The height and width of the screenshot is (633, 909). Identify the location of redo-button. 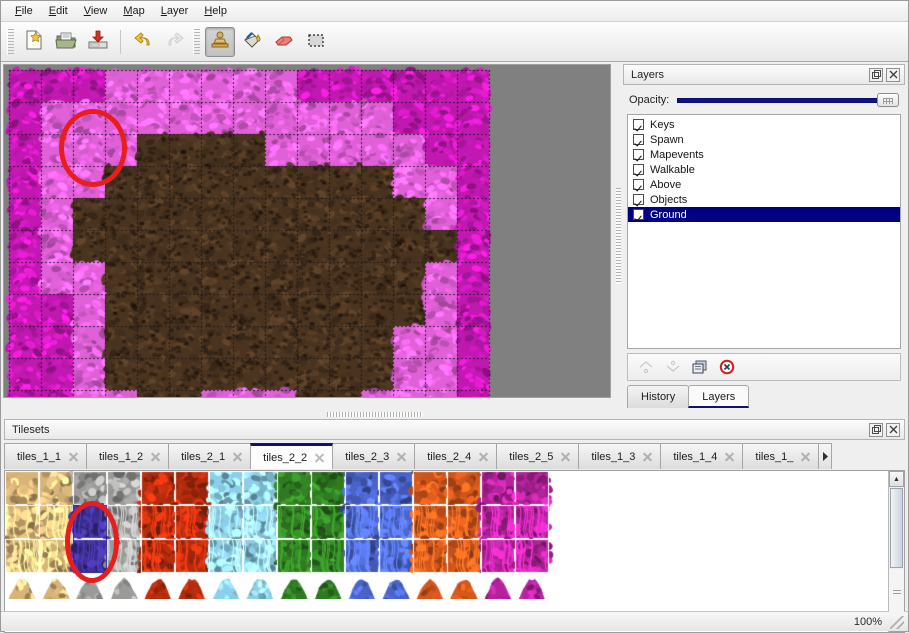
(175, 42).